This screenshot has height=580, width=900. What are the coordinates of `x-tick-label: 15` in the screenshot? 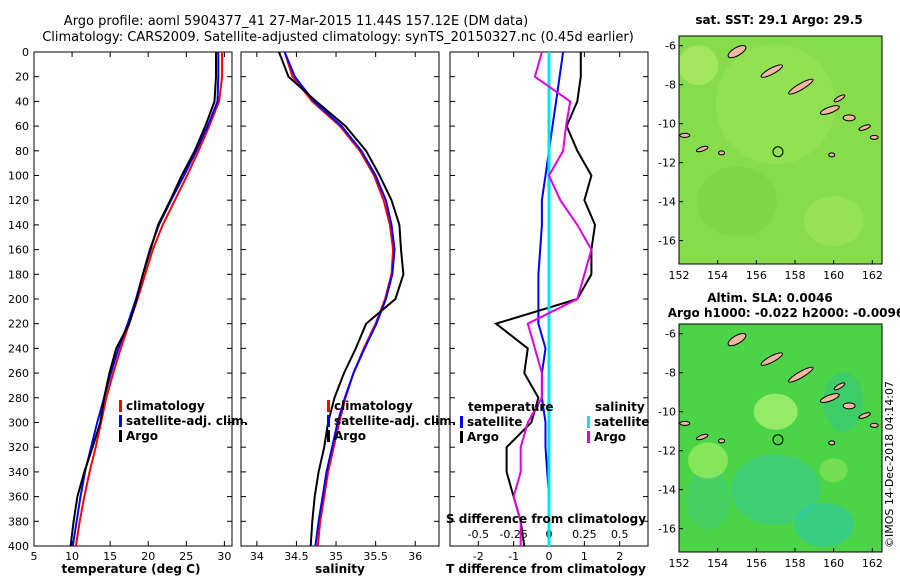 It's located at (110, 556).